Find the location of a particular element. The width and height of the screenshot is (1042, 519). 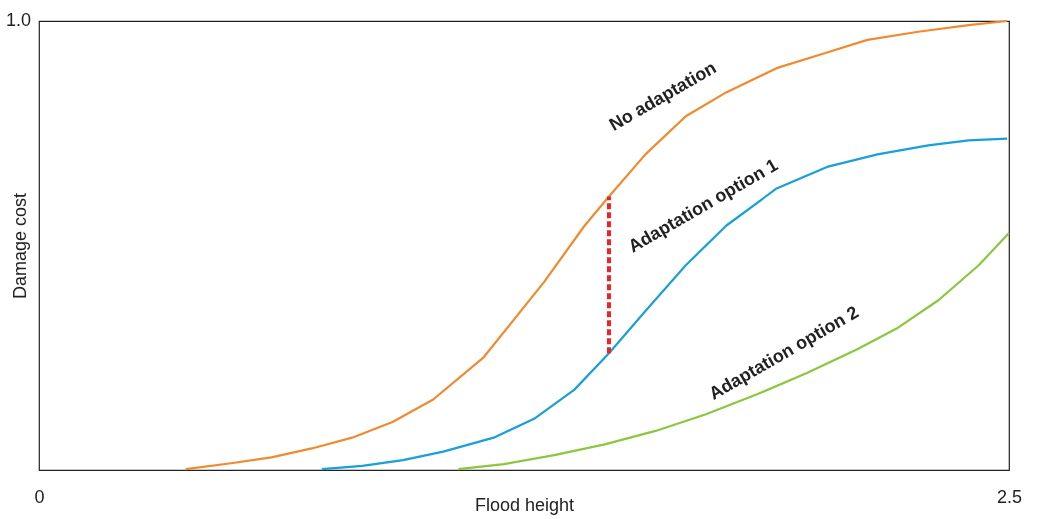

y-axis-title: Damage cost is located at coordinates (19, 246).